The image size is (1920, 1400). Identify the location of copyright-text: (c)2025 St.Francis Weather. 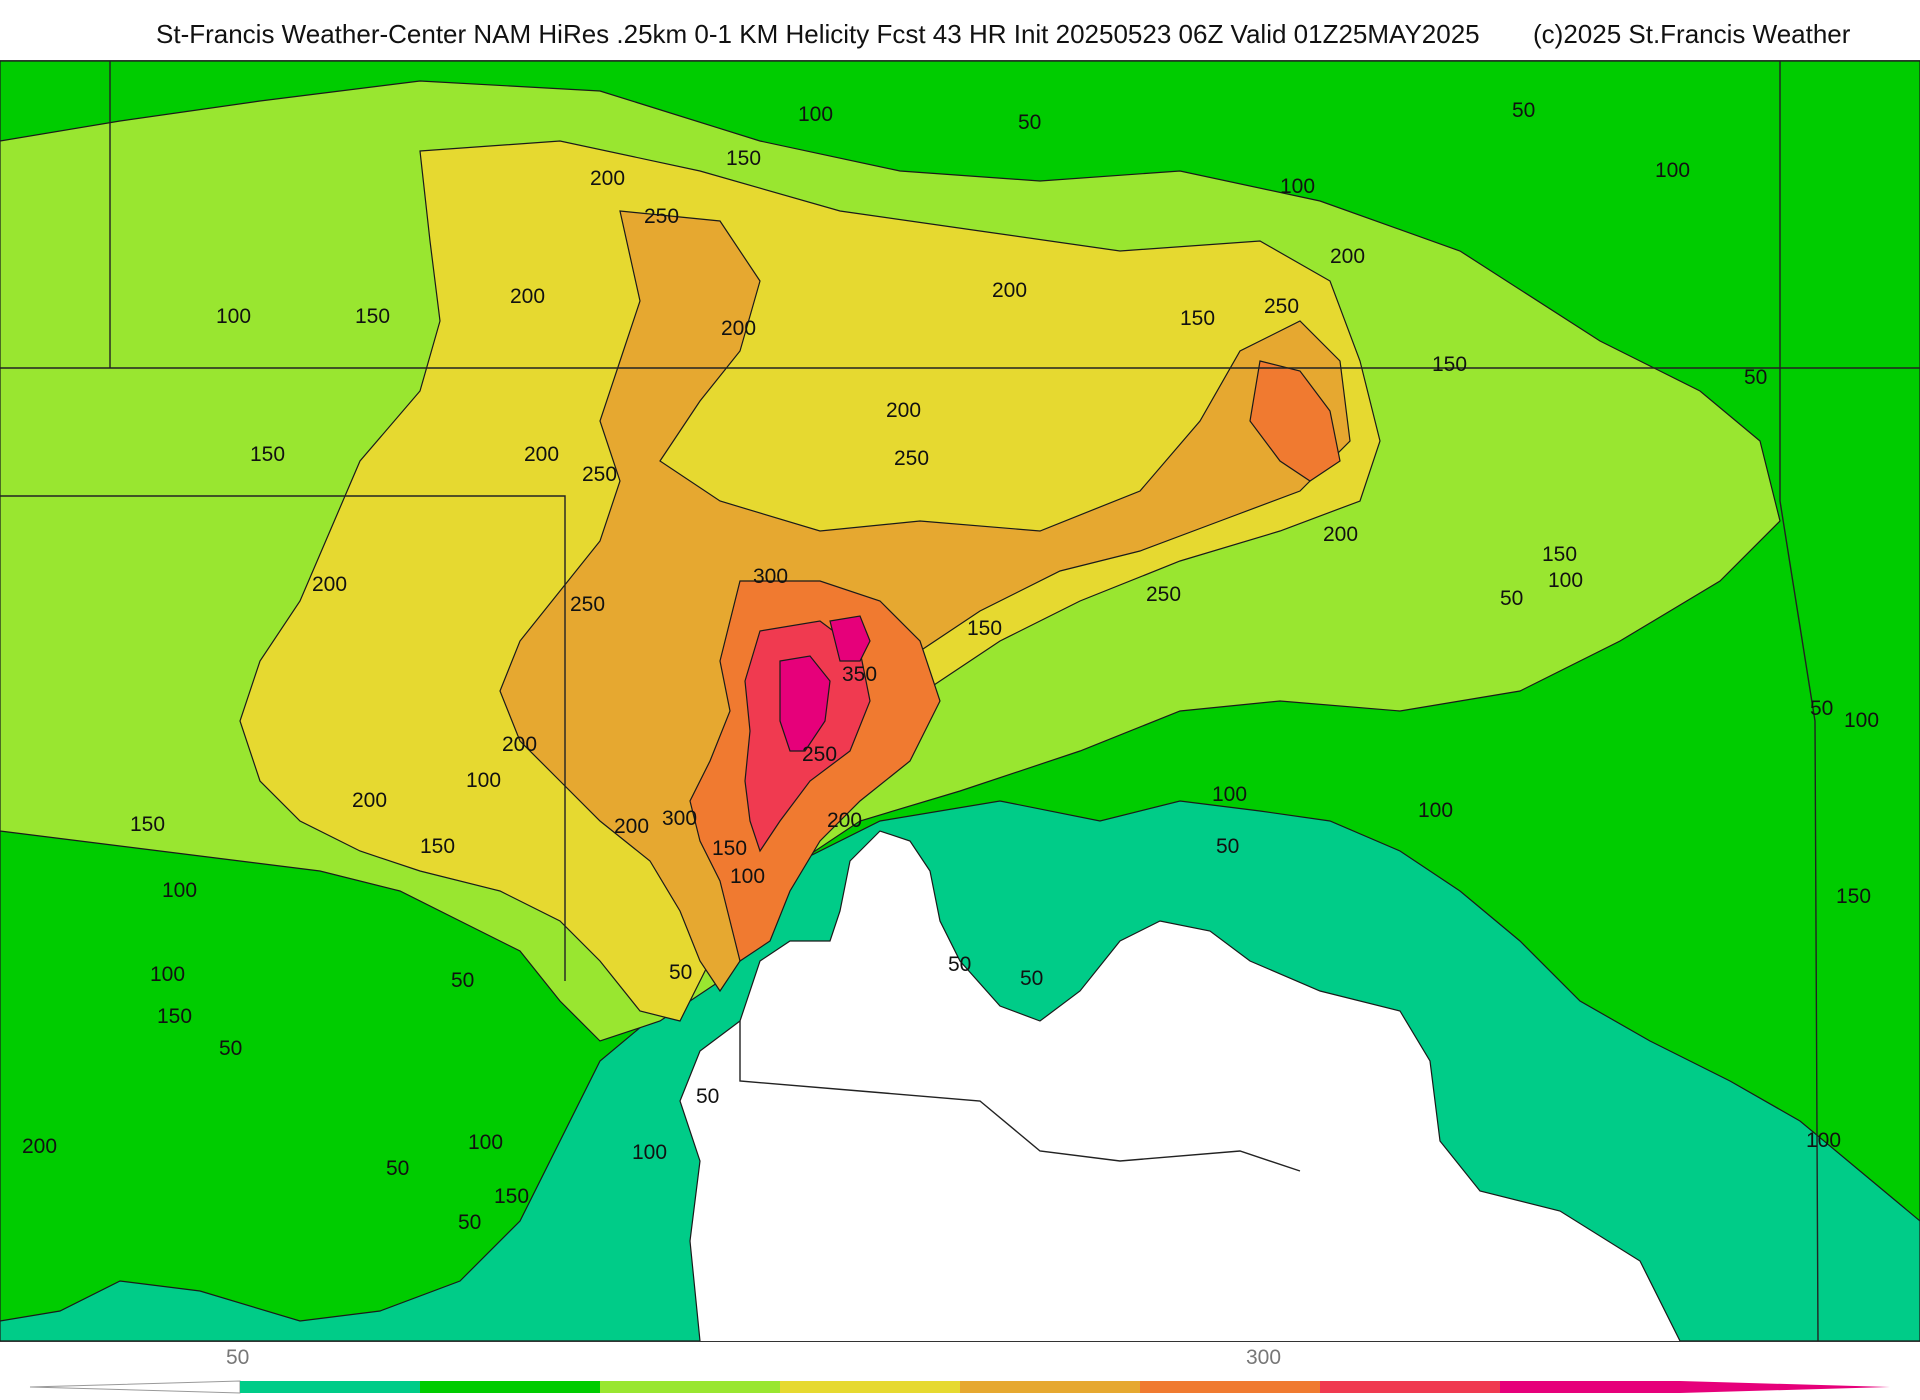
(1692, 34).